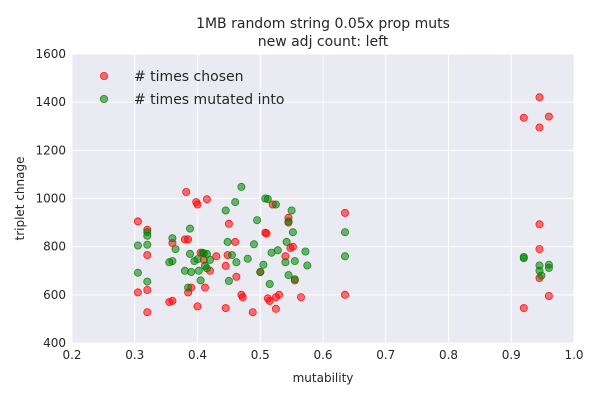 Image resolution: width=600 pixels, height=400 pixels. I want to click on x-tick-label: 0.5, so click(260, 355).